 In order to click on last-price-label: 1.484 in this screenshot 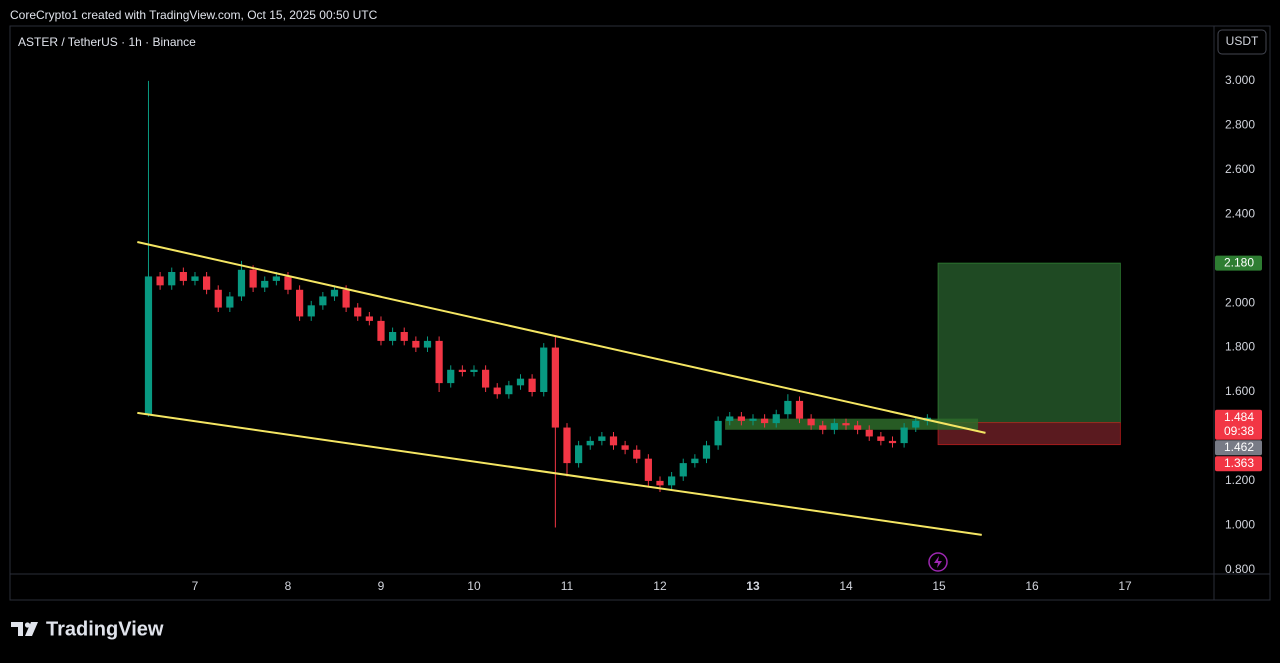, I will do `click(1239, 417)`.